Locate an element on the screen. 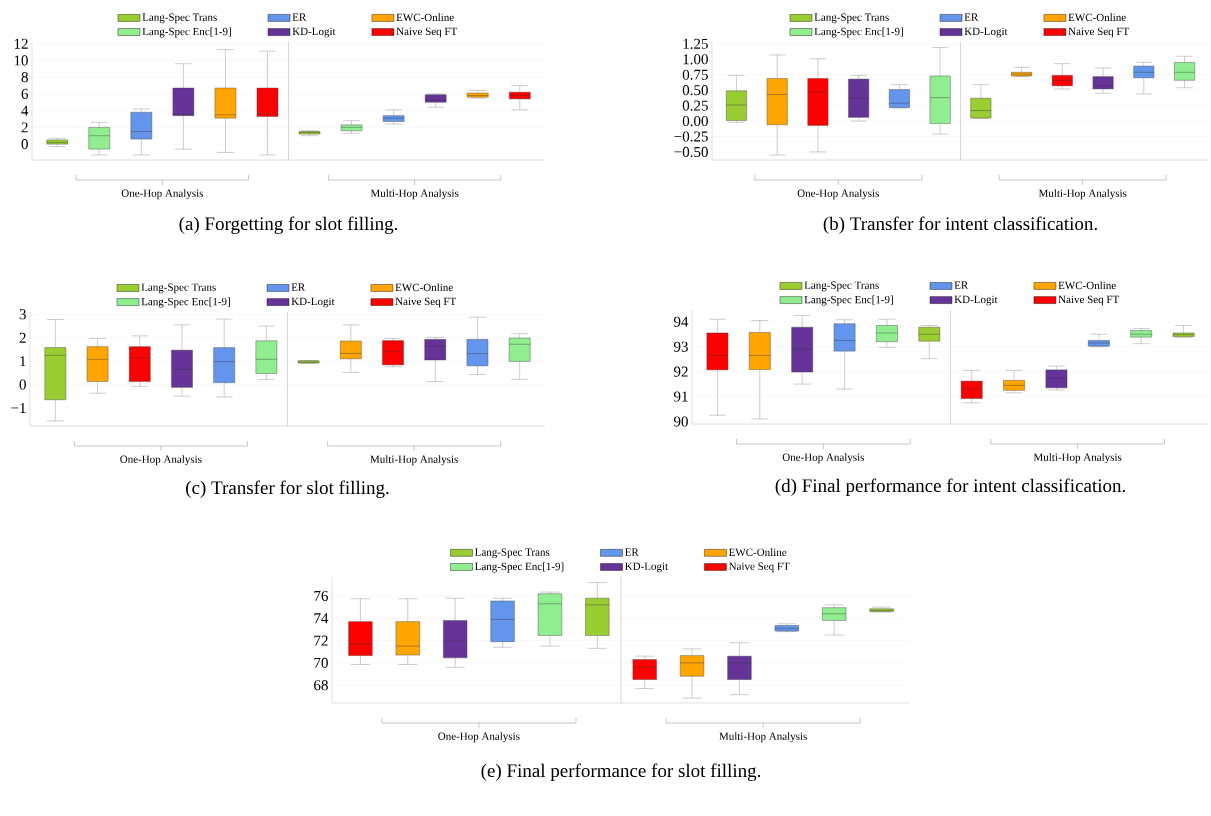  y-tick-label: 68 is located at coordinates (321, 685).